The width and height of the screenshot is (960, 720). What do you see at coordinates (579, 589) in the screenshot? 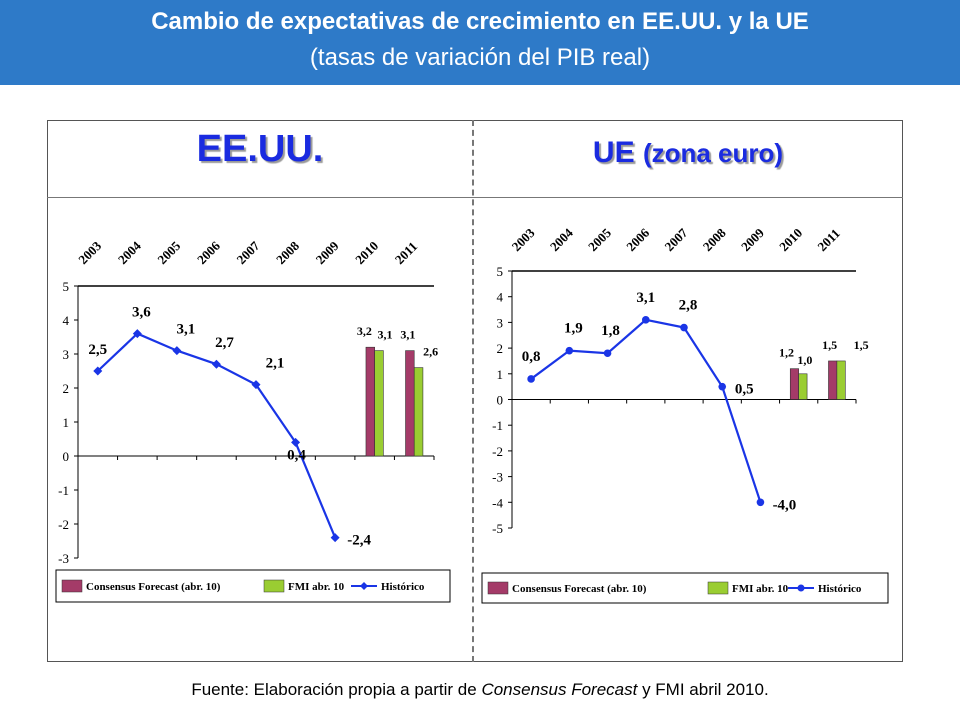
I see `eu-legend-label-consensus: Consensus Forecast (abr. 10)` at bounding box center [579, 589].